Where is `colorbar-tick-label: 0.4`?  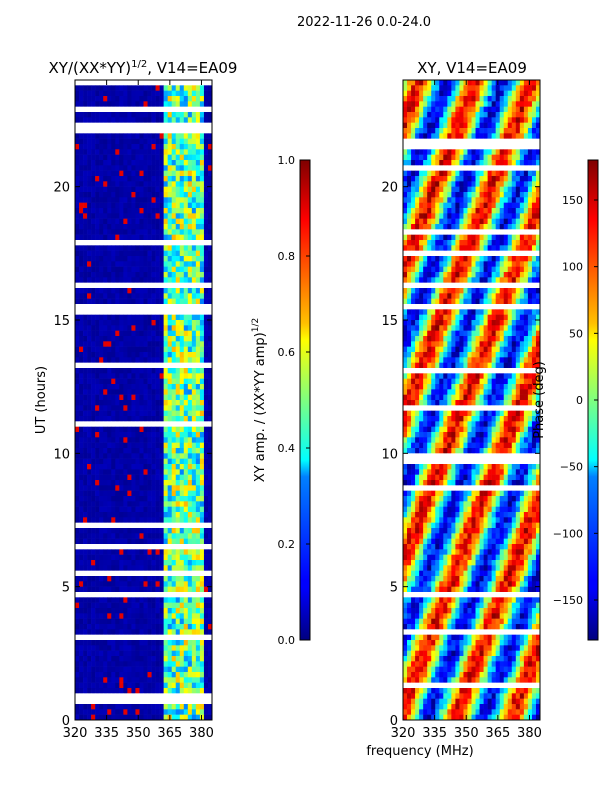
colorbar-tick-label: 0.4 is located at coordinates (287, 448).